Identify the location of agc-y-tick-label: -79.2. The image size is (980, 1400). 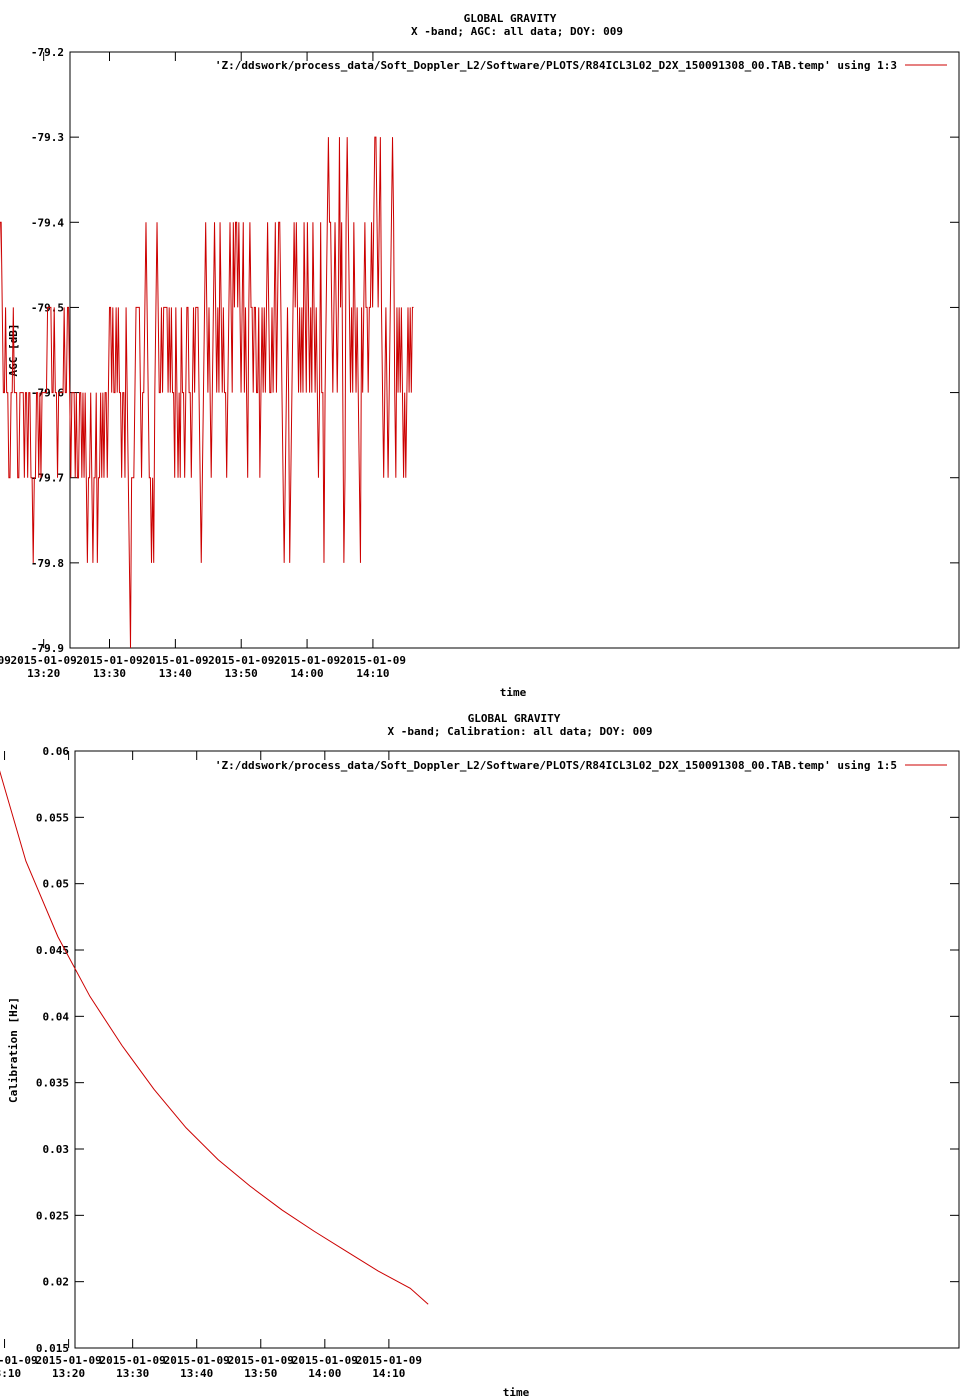
(47, 52).